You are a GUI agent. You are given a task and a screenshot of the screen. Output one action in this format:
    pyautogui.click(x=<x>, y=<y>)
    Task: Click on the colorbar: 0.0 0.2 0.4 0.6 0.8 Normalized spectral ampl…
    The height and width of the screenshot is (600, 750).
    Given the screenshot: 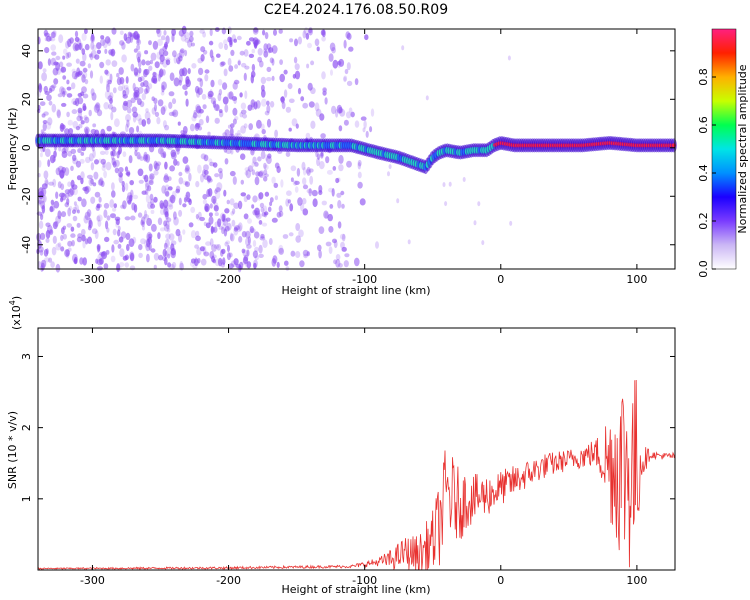 What is the action you would take?
    pyautogui.click(x=723, y=153)
    